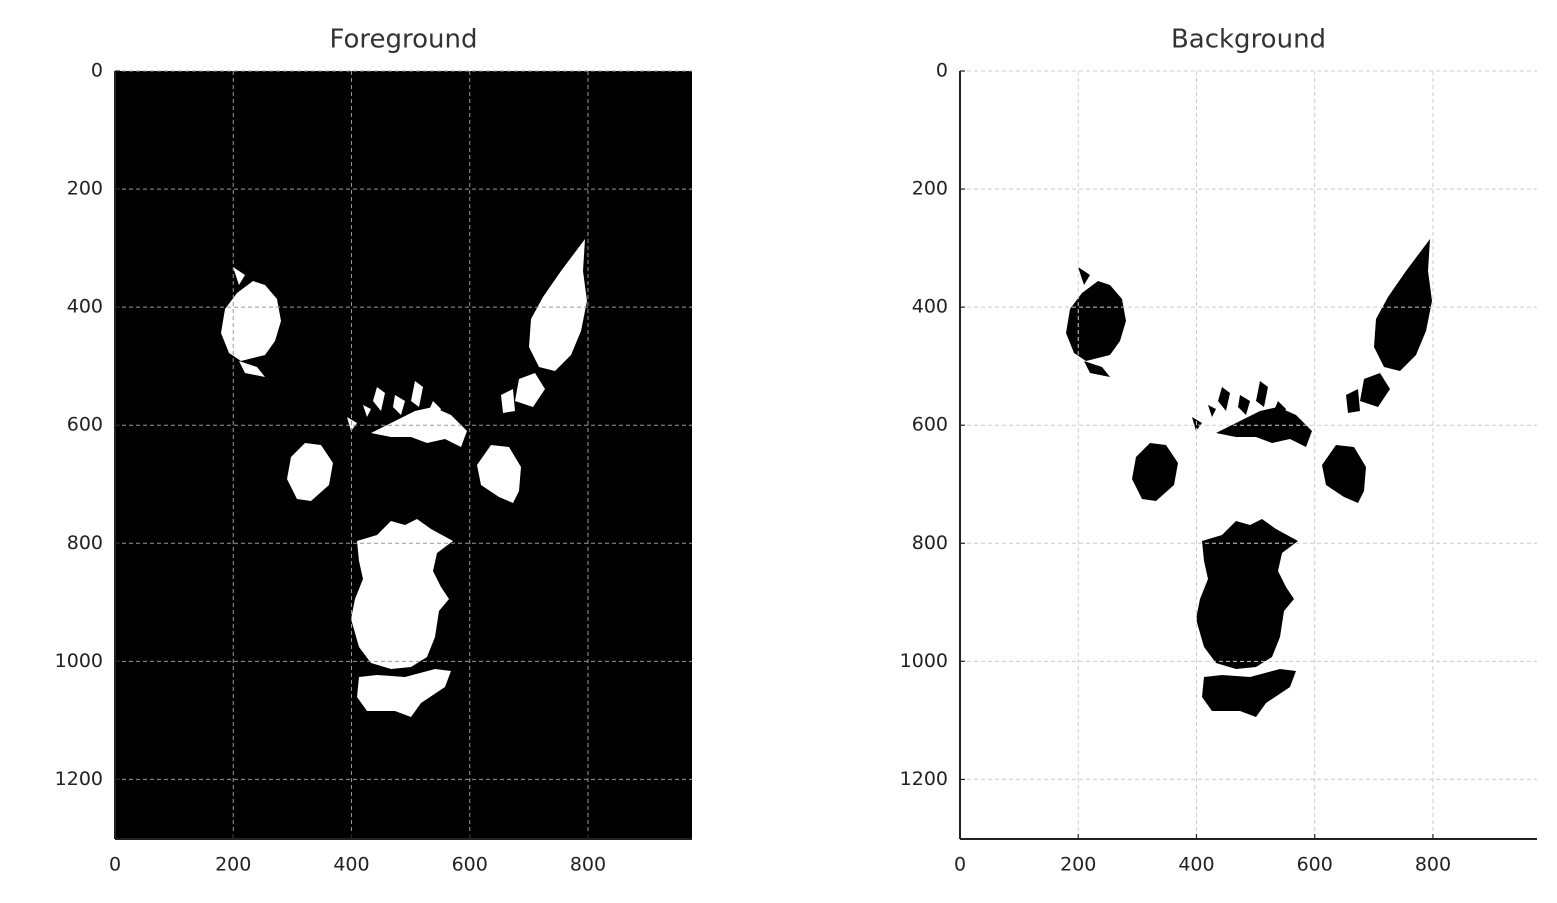  I want to click on chart-title: Background, so click(1248, 40).